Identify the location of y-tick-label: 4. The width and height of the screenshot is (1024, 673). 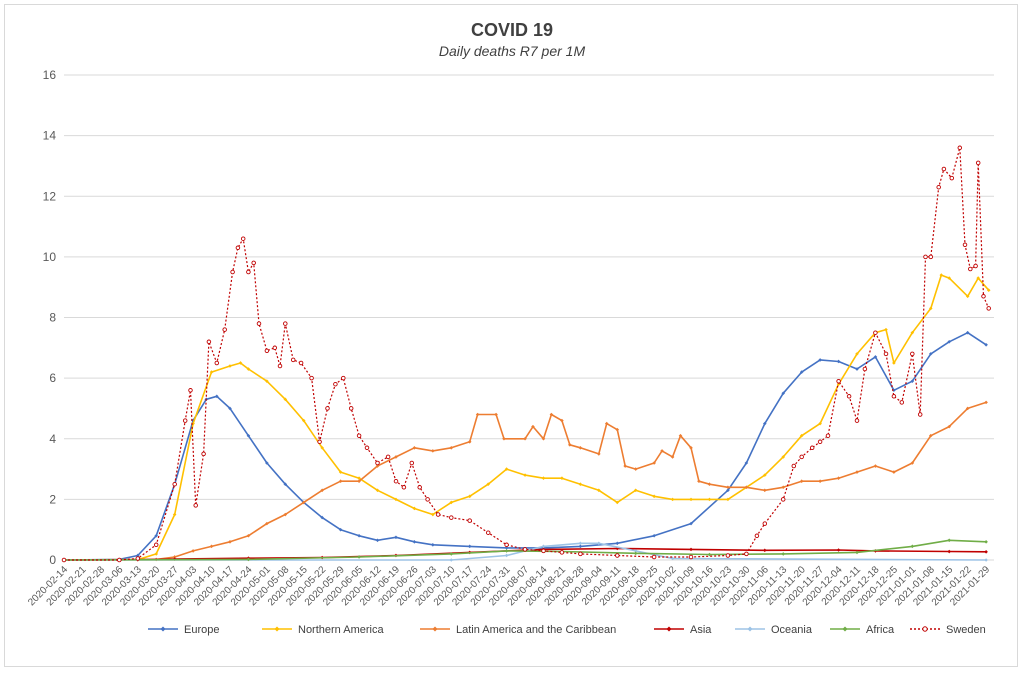
(52, 439).